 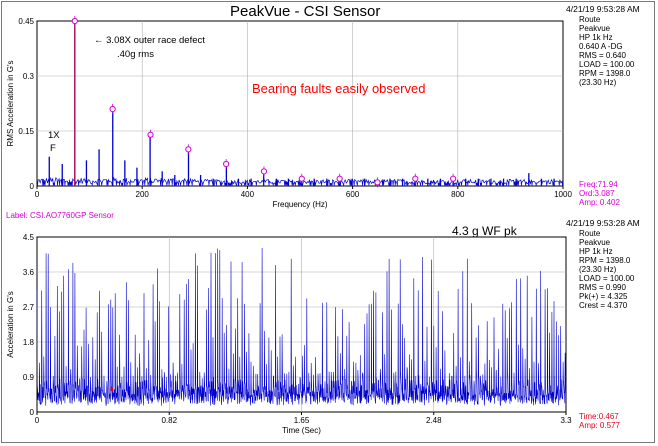 I want to click on waveform-info-line: (23.30 Hz), so click(x=598, y=269).